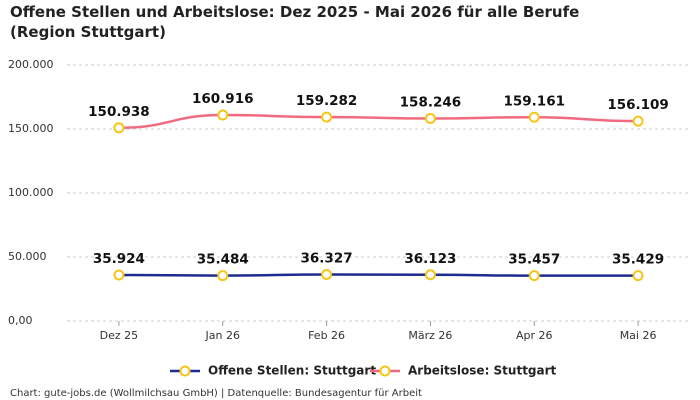  What do you see at coordinates (638, 335) in the screenshot?
I see `x-tick-label: Mai 26` at bounding box center [638, 335].